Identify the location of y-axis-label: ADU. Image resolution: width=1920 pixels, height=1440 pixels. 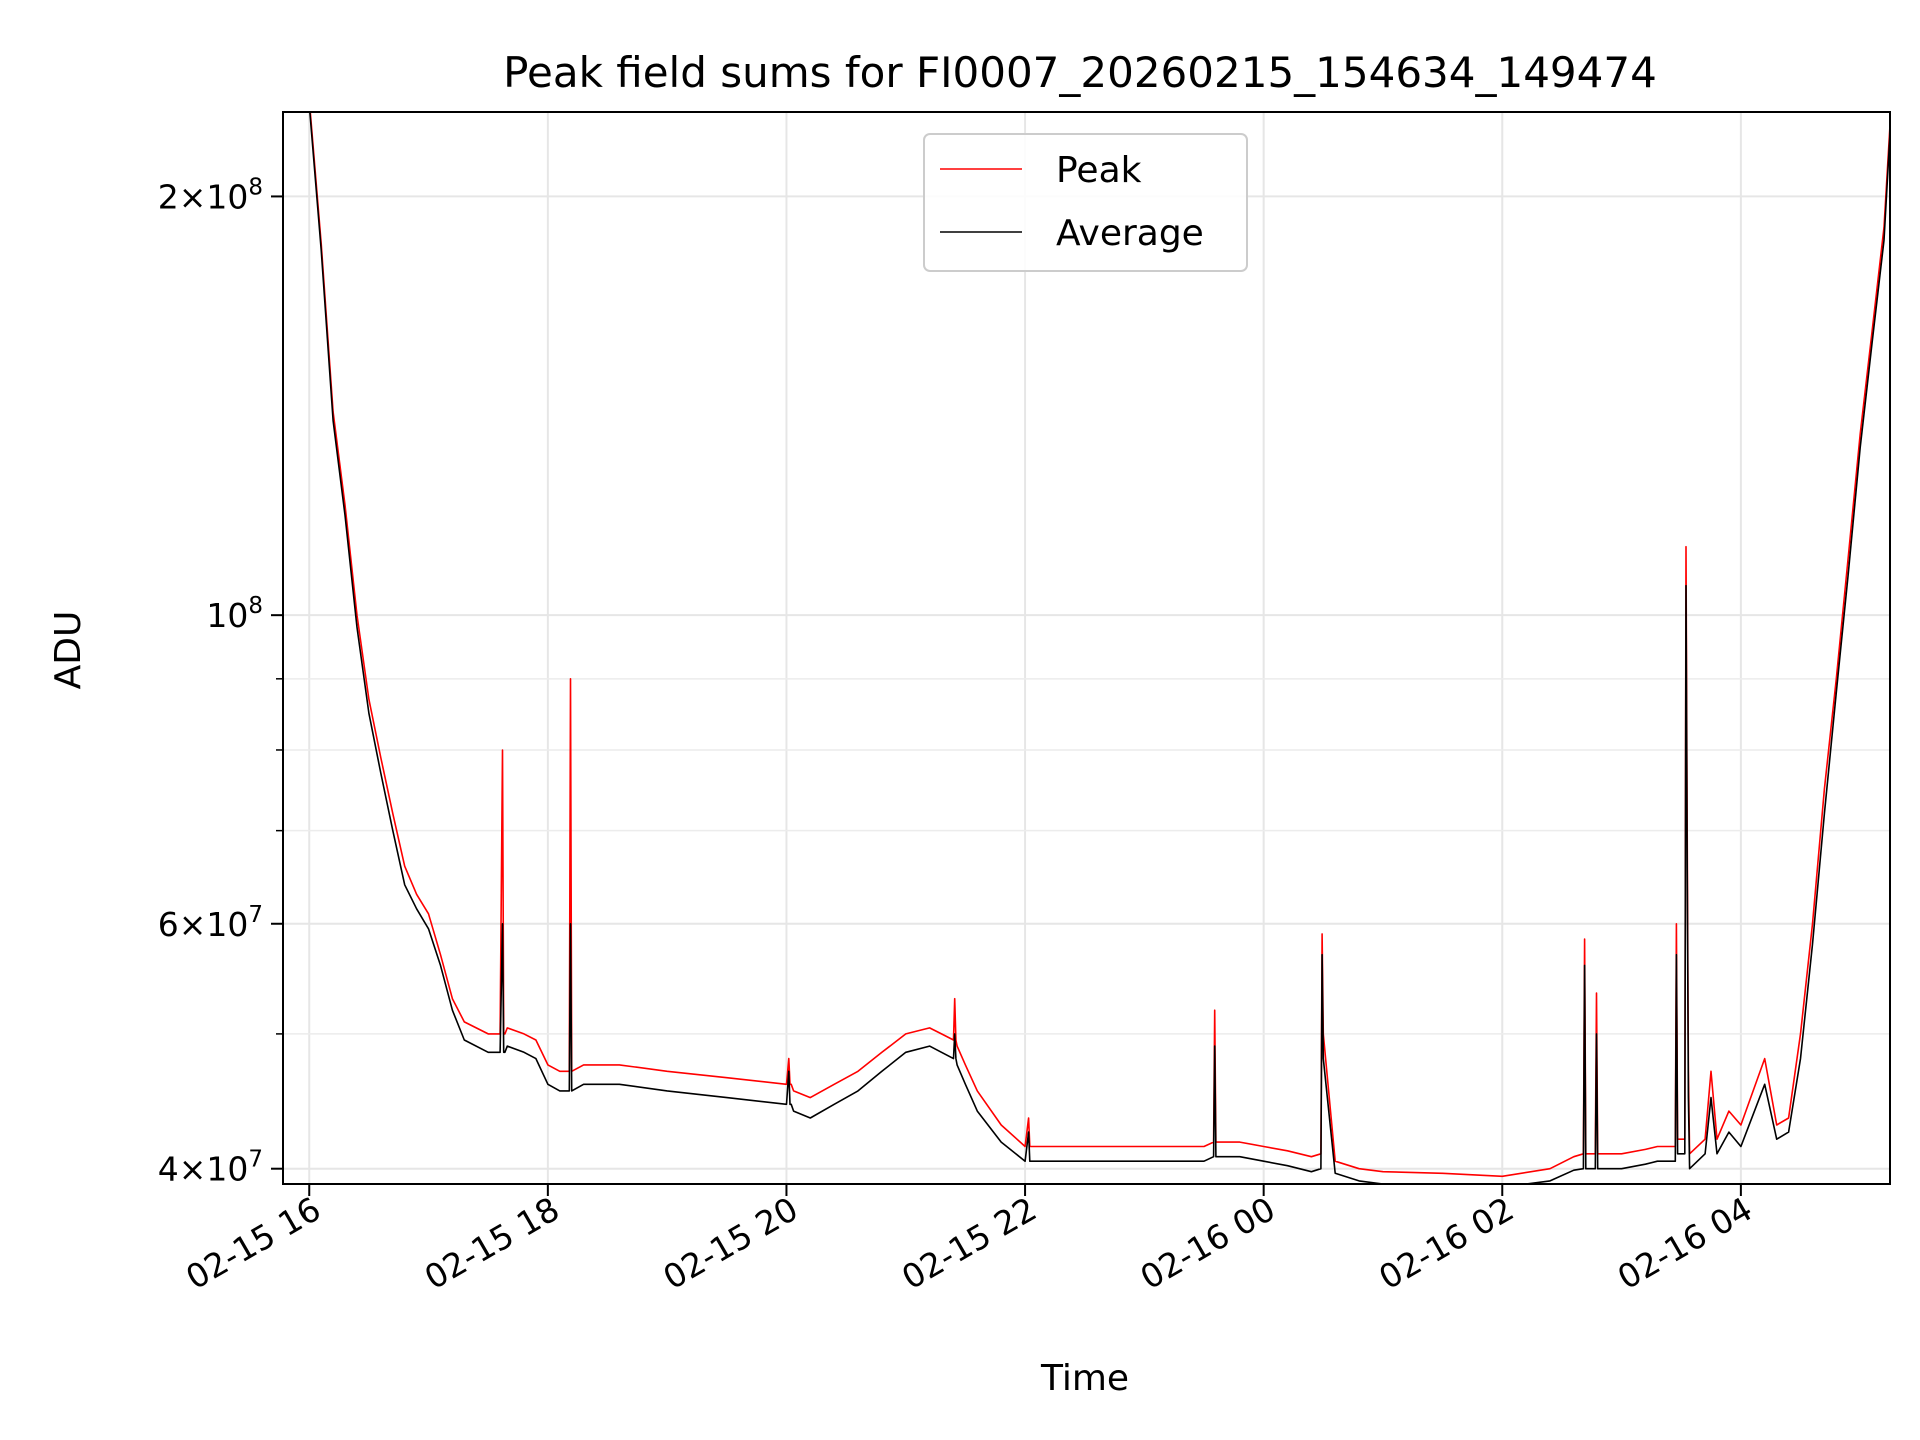
(68, 650).